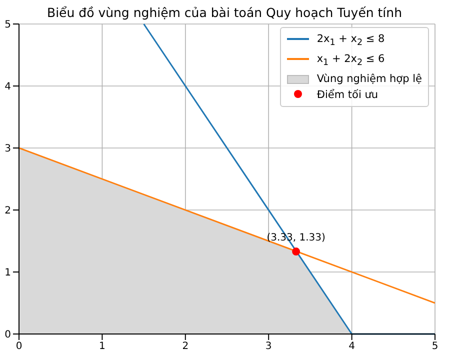  Describe the element at coordinates (7, 335) in the screenshot. I see `y-tick-label: 0` at that location.